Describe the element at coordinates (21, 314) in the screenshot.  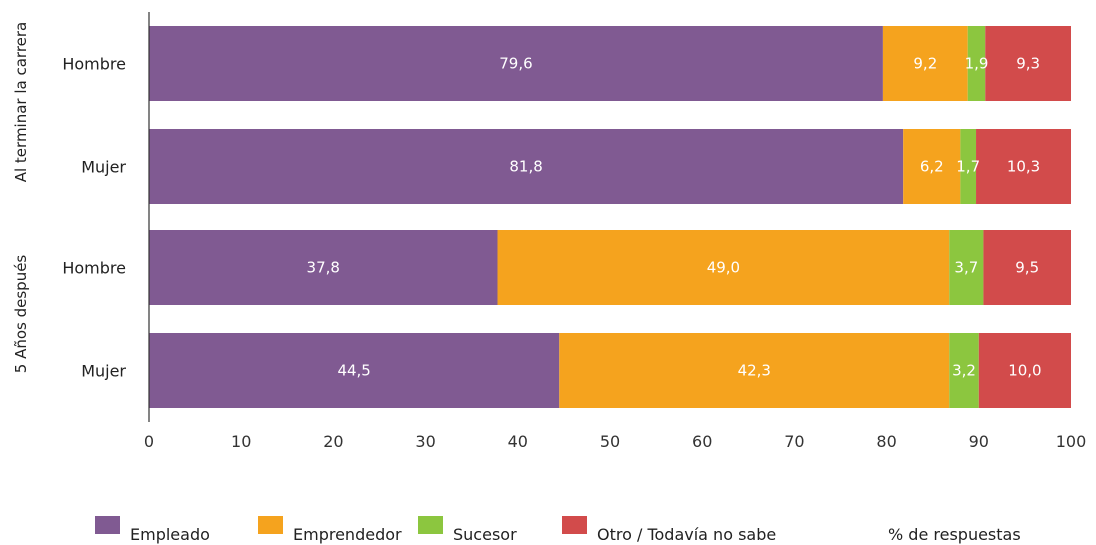
I see `group-label: 5 Años después` at that location.